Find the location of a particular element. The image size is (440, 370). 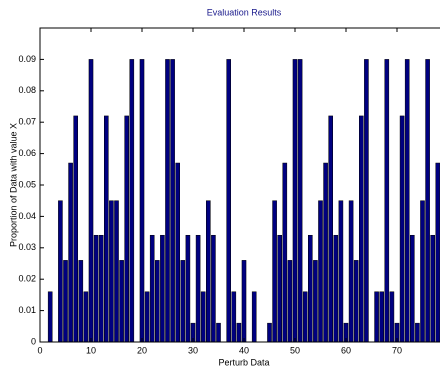

y-tick-label: 0.07 is located at coordinates (27, 122).